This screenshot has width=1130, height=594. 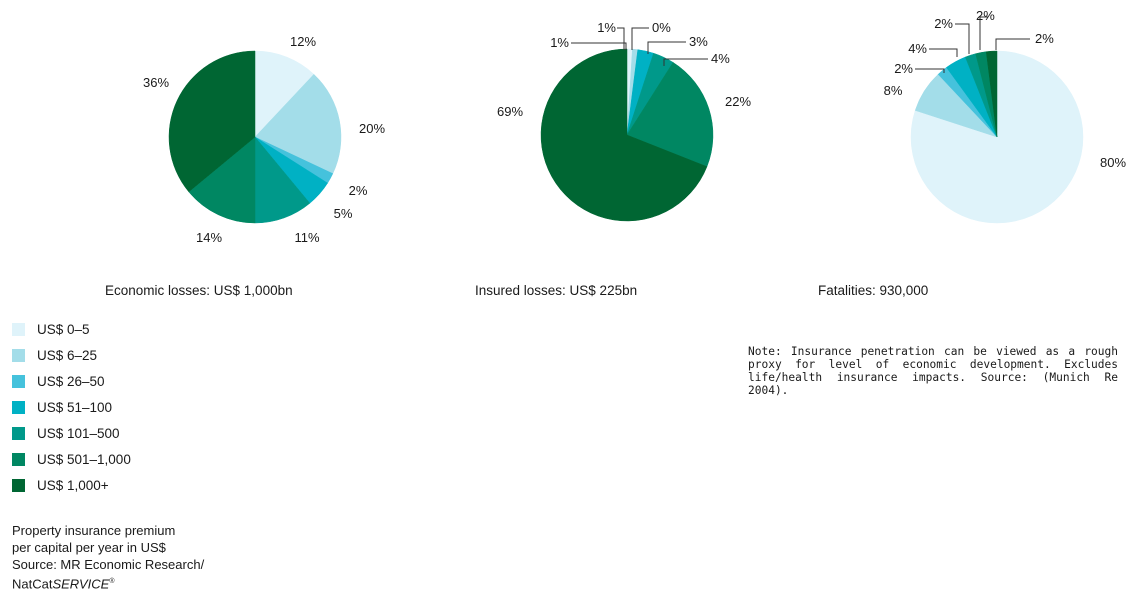 I want to click on pie-chart: 1% 1% 0% 3%4% 22% 69%, so click(x=624, y=121).